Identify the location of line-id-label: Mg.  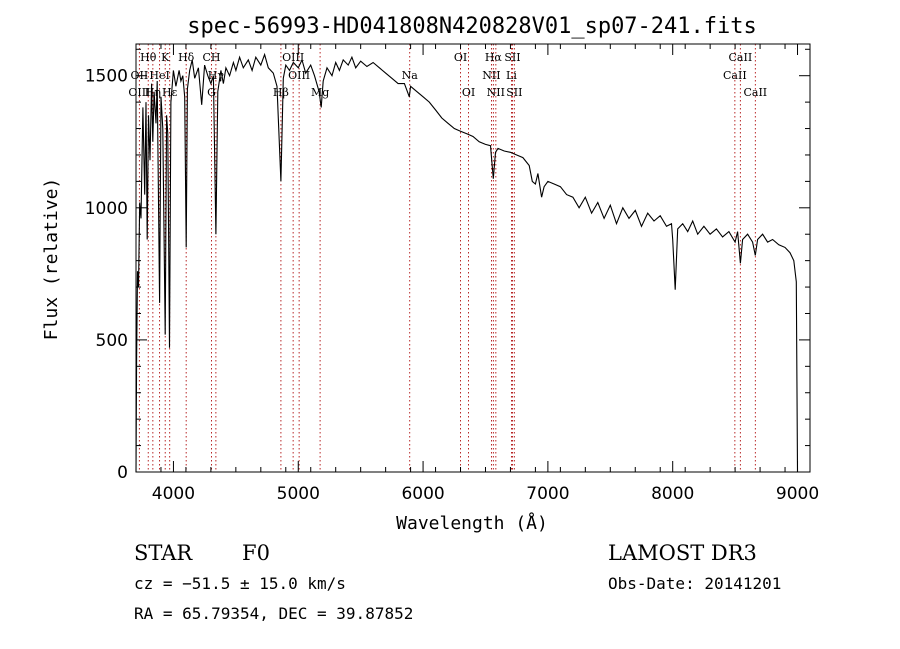
(320, 92).